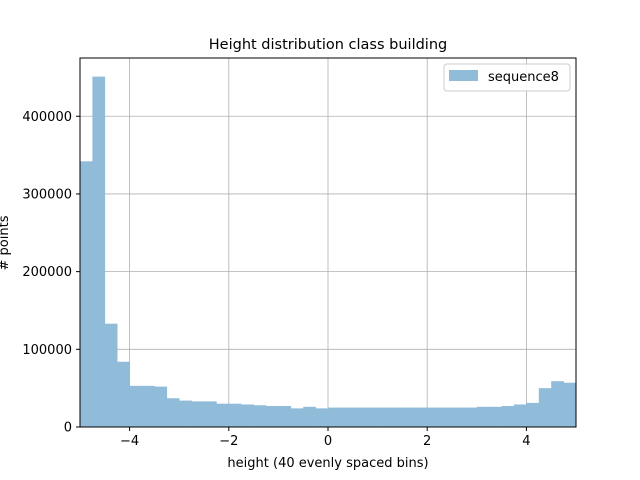 The height and width of the screenshot is (480, 640). What do you see at coordinates (47, 272) in the screenshot?
I see `y-tick-label: 200000` at bounding box center [47, 272].